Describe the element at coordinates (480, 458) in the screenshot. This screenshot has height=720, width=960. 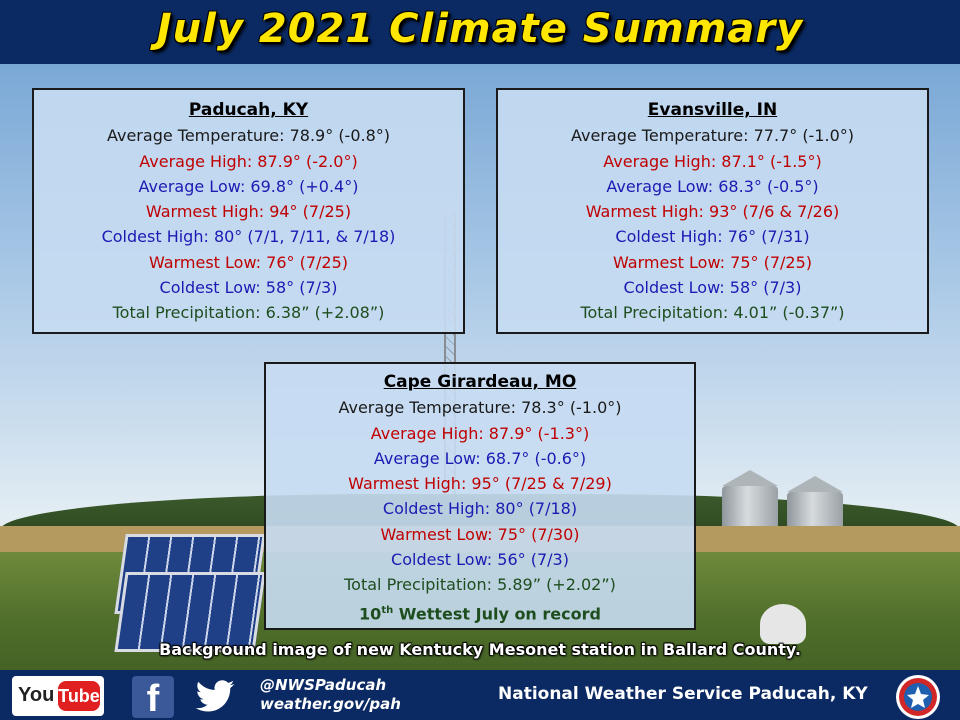
I see `average-low: Average Low: 68.7° (-0.6°)` at that location.